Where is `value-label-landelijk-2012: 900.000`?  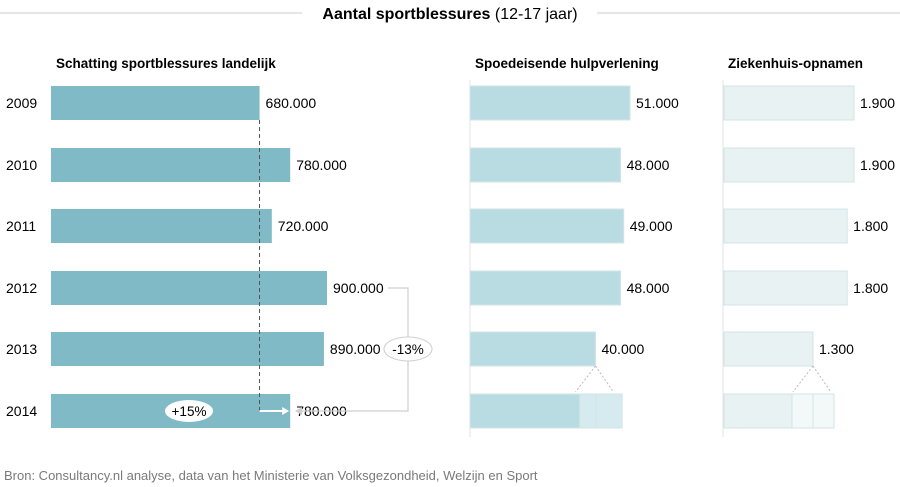
value-label-landelijk-2012: 900.000 is located at coordinates (358, 288).